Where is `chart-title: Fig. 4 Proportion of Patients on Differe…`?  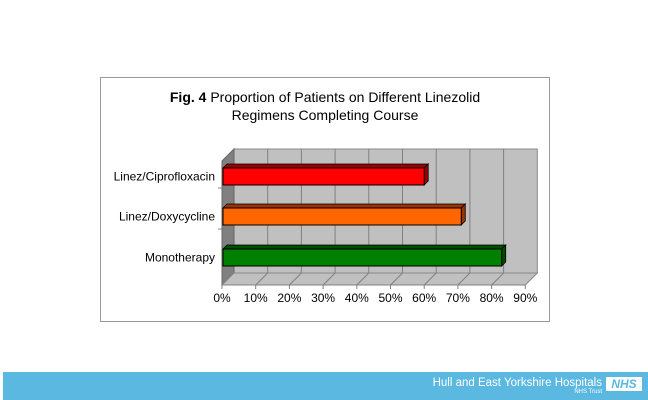
chart-title: Fig. 4 Proportion of Patients on Differe… is located at coordinates (325, 106).